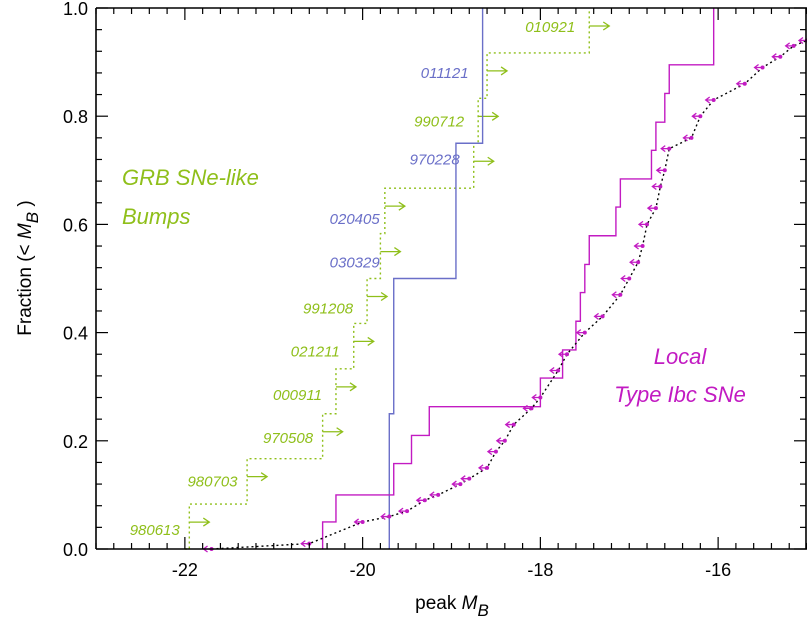 Image resolution: width=807 pixels, height=625 pixels. What do you see at coordinates (439, 122) in the screenshot?
I see `series-0-label-6: 990712` at bounding box center [439, 122].